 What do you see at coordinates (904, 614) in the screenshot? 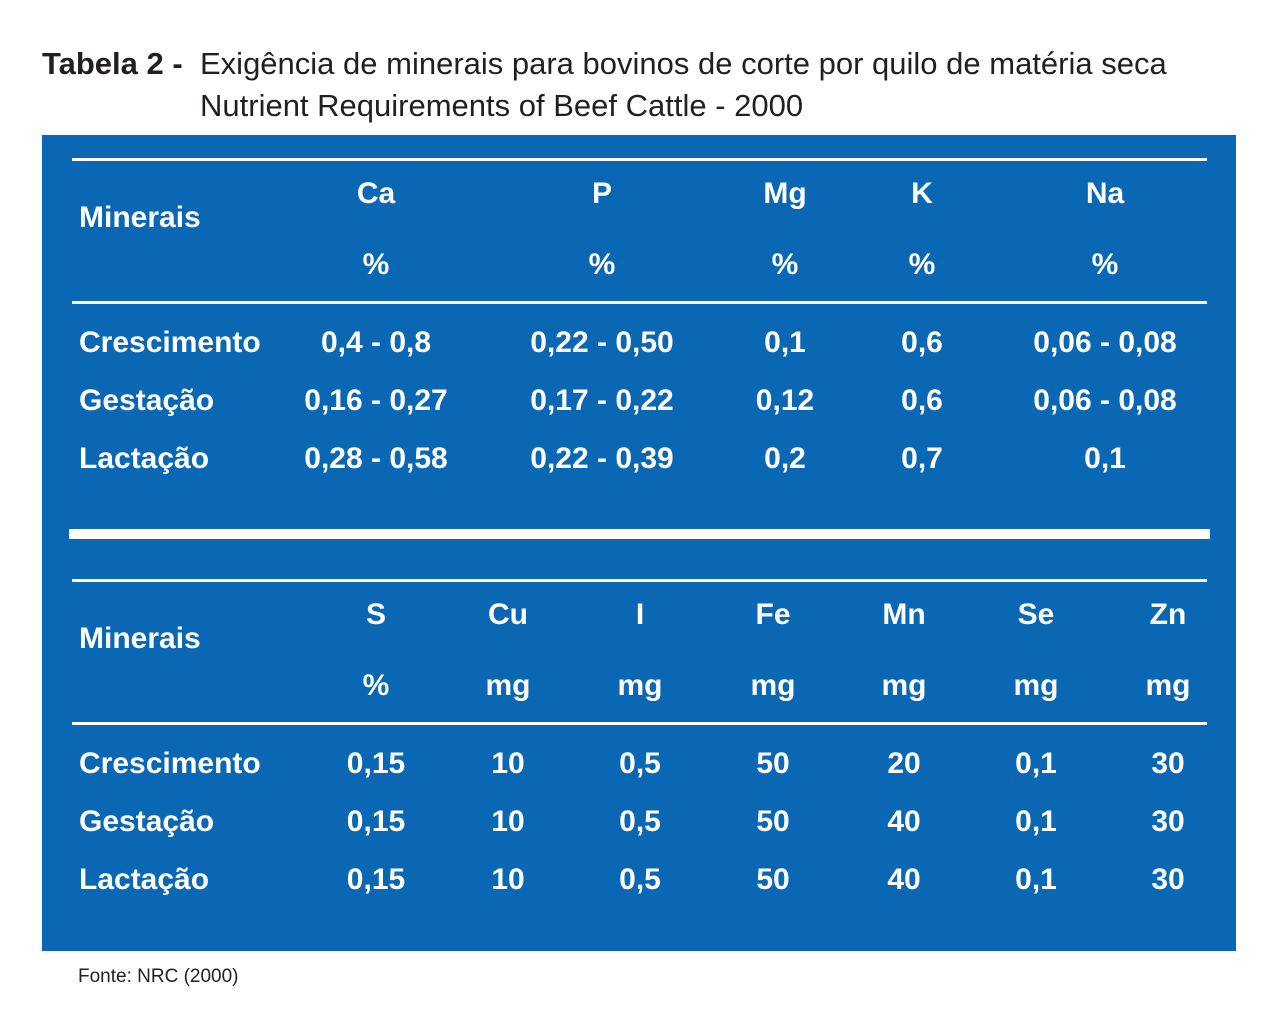
I see `table2-col-name: Mn` at bounding box center [904, 614].